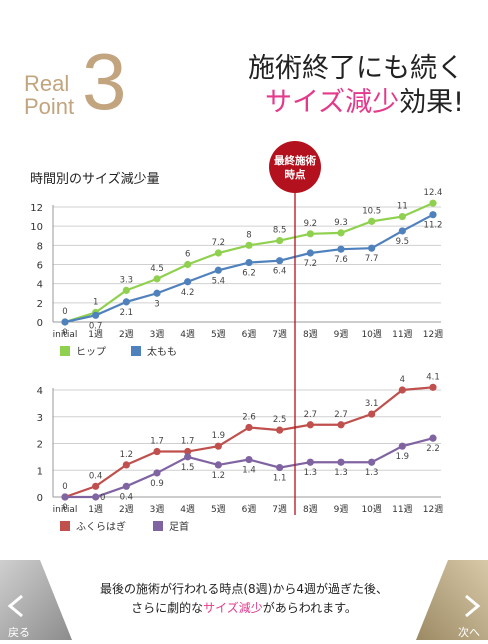 This screenshot has width=488, height=644. What do you see at coordinates (332, 102) in the screenshot?
I see `headline-pink: サイズ減少` at bounding box center [332, 102].